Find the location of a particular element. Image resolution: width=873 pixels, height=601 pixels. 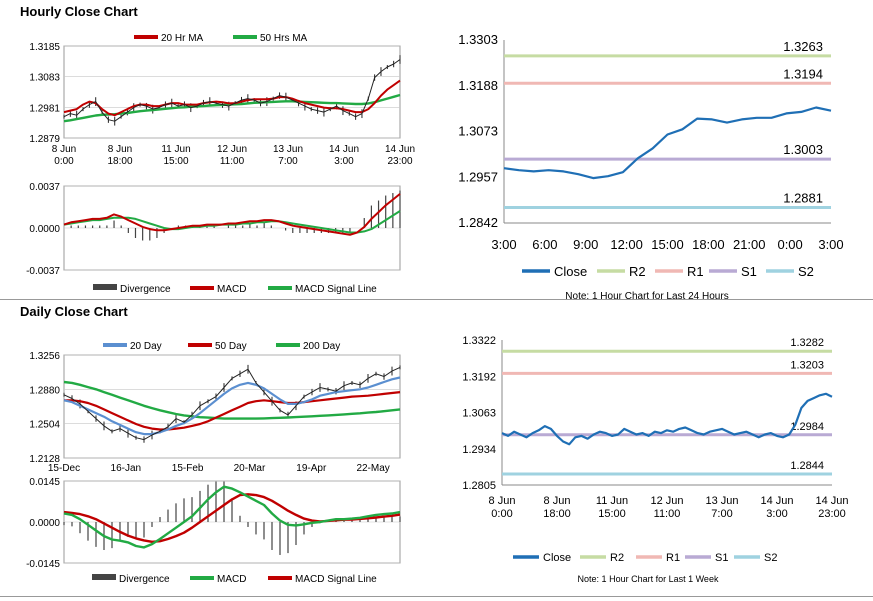

daily-section-title: Daily Close Chart is located at coordinates (74, 311).